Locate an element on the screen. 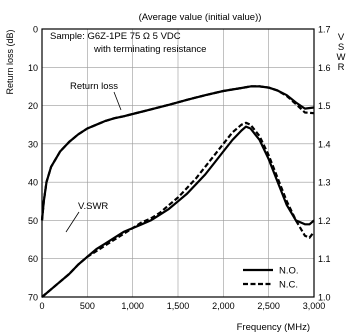  x-tick-label: 1,000 is located at coordinates (132, 306).